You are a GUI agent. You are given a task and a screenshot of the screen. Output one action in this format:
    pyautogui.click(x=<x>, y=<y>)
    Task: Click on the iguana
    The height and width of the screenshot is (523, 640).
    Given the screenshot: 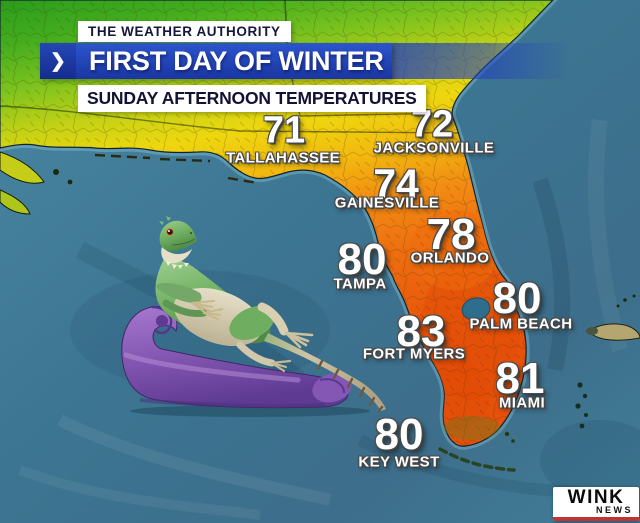 What is the action you would take?
    pyautogui.click(x=270, y=314)
    